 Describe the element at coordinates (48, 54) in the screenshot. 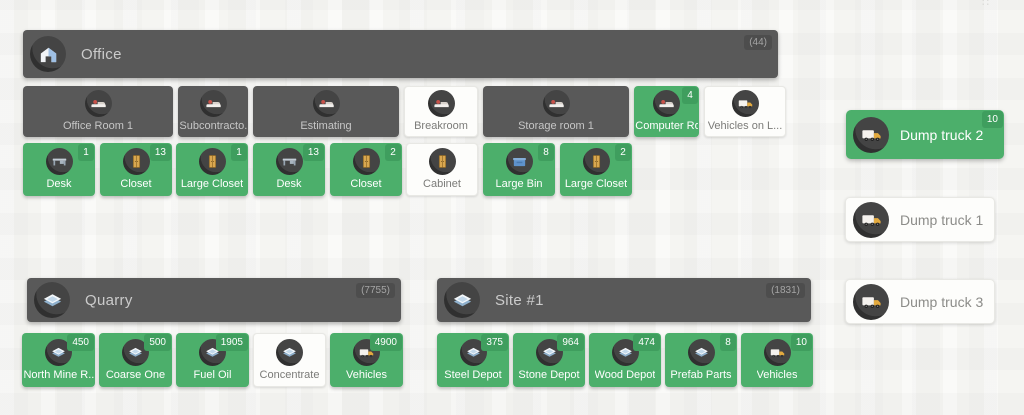

I see `building-icon` at that location.